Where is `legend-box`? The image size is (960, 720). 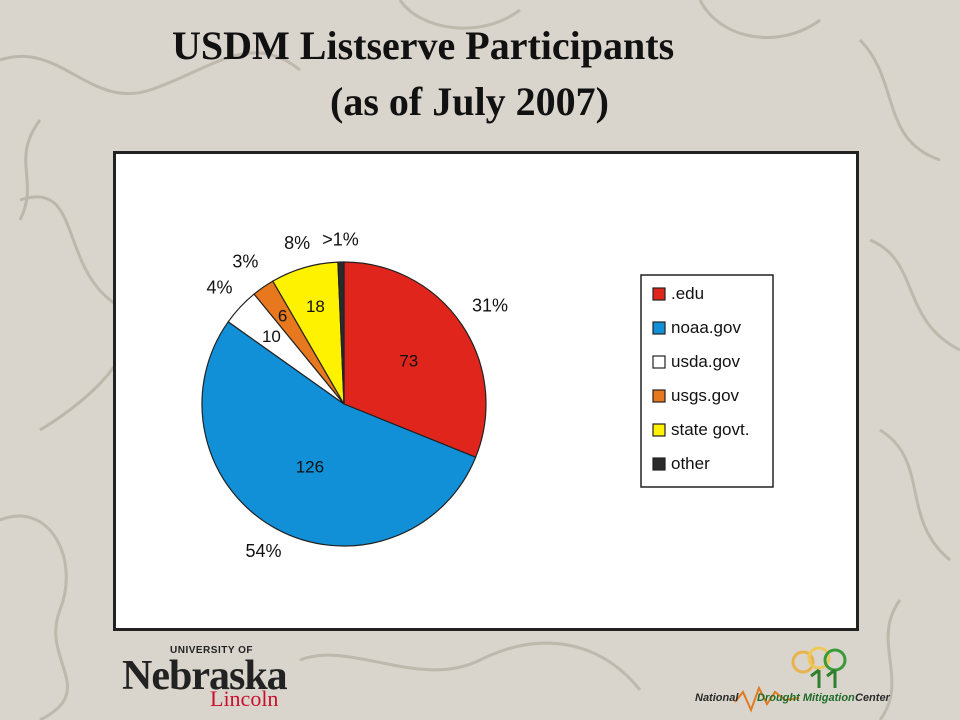
legend-box is located at coordinates (707, 381).